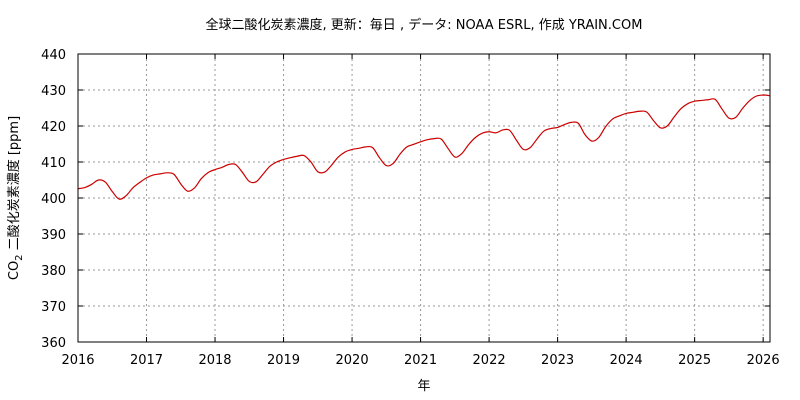 Image resolution: width=800 pixels, height=400 pixels. What do you see at coordinates (626, 360) in the screenshot?
I see `x-tick-label-2024: 2024` at bounding box center [626, 360].